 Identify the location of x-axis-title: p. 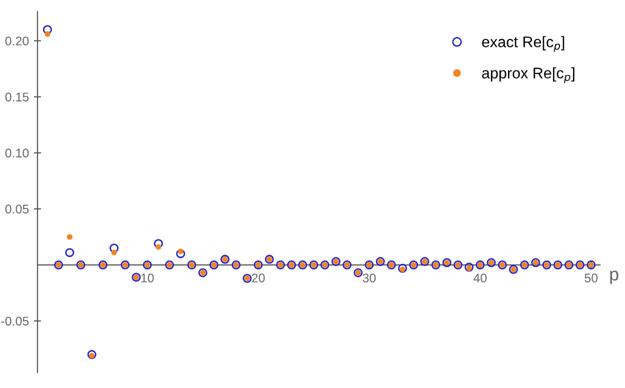
(614, 277).